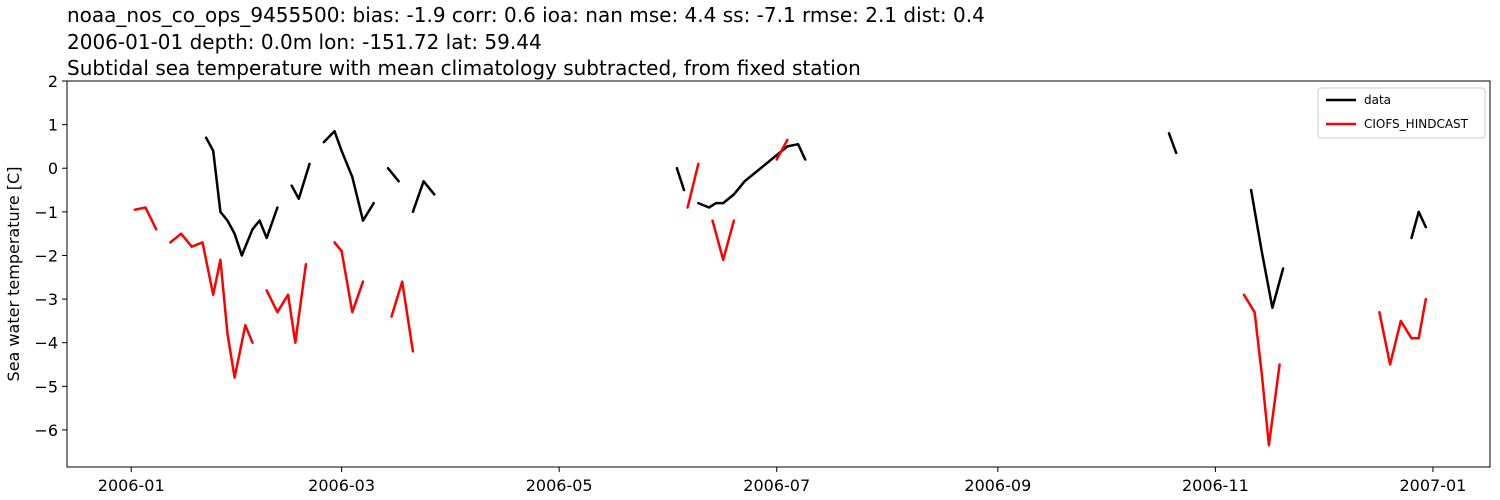  I want to click on y-tick-label: −3, so click(46, 299).